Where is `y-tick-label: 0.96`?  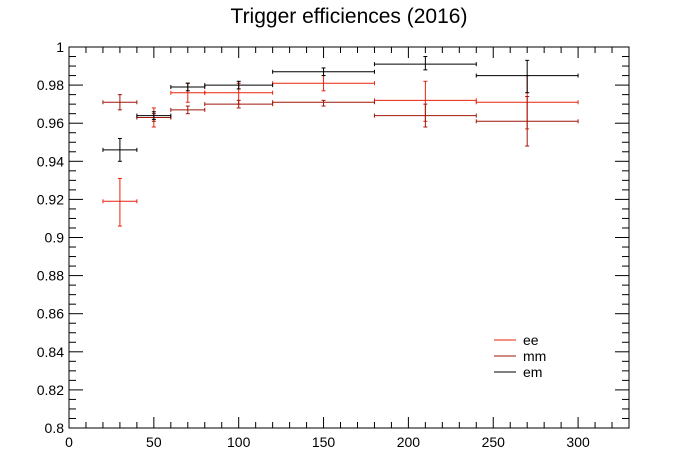 y-tick-label: 0.96 is located at coordinates (50, 123).